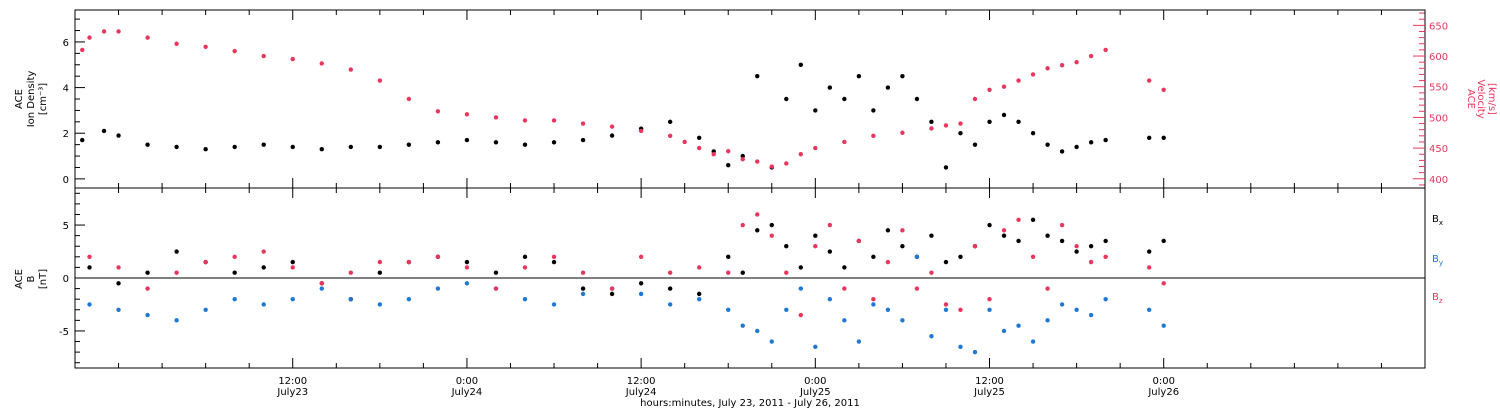 The width and height of the screenshot is (1500, 410). I want to click on b-field-label-line2: B, so click(31, 278).